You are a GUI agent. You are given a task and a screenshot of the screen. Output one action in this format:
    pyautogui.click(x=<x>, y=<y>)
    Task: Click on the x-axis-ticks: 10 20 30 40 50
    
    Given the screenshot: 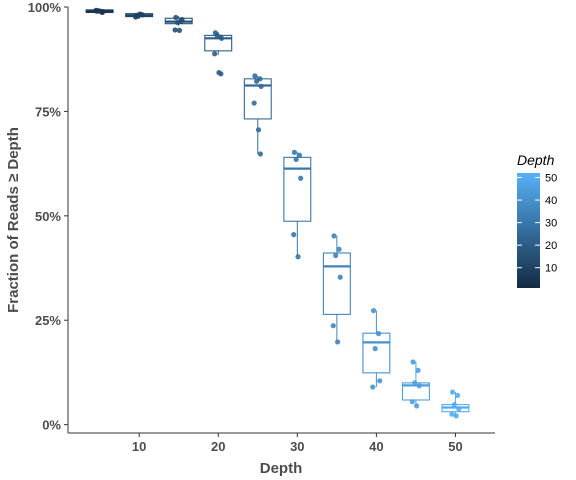 What is the action you would take?
    pyautogui.click(x=297, y=443)
    